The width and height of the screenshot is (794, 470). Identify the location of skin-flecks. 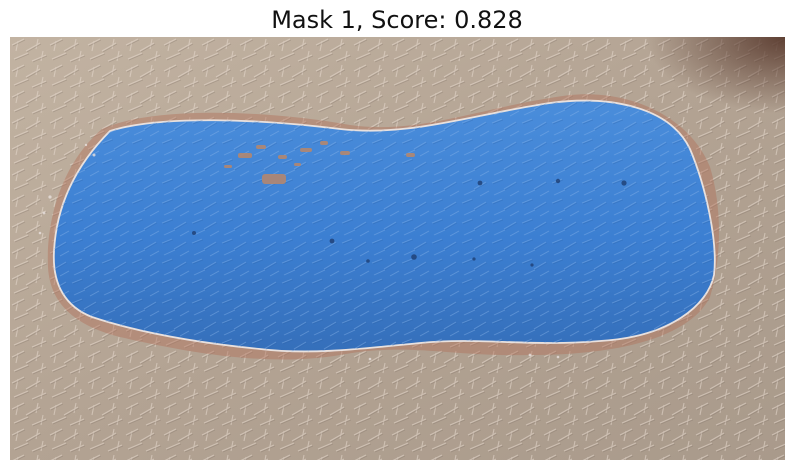
(319, 162).